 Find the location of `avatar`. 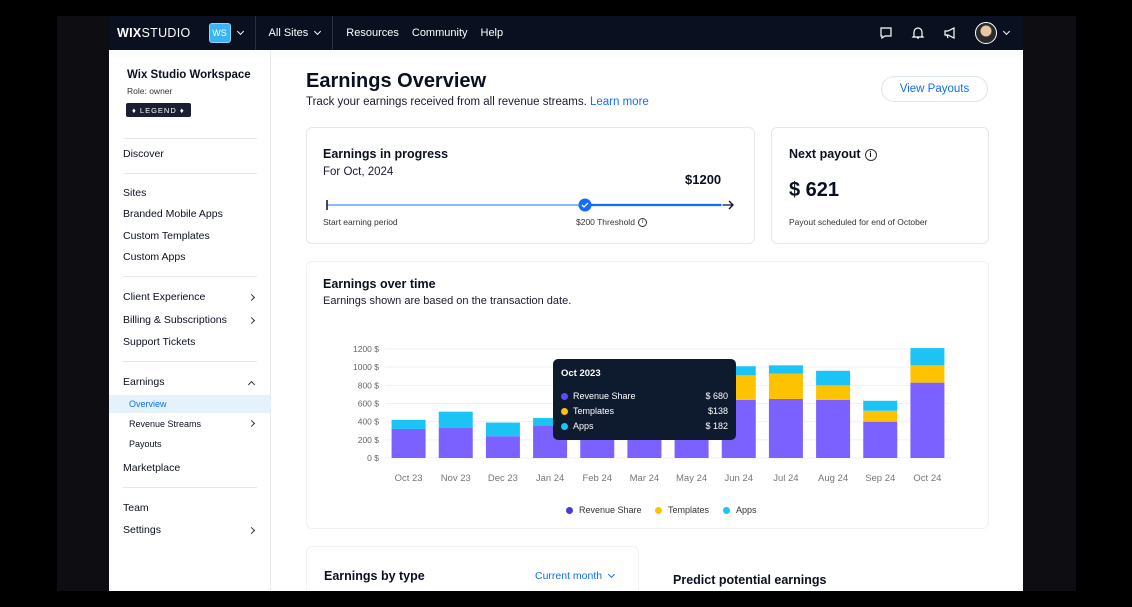

avatar is located at coordinates (986, 33).